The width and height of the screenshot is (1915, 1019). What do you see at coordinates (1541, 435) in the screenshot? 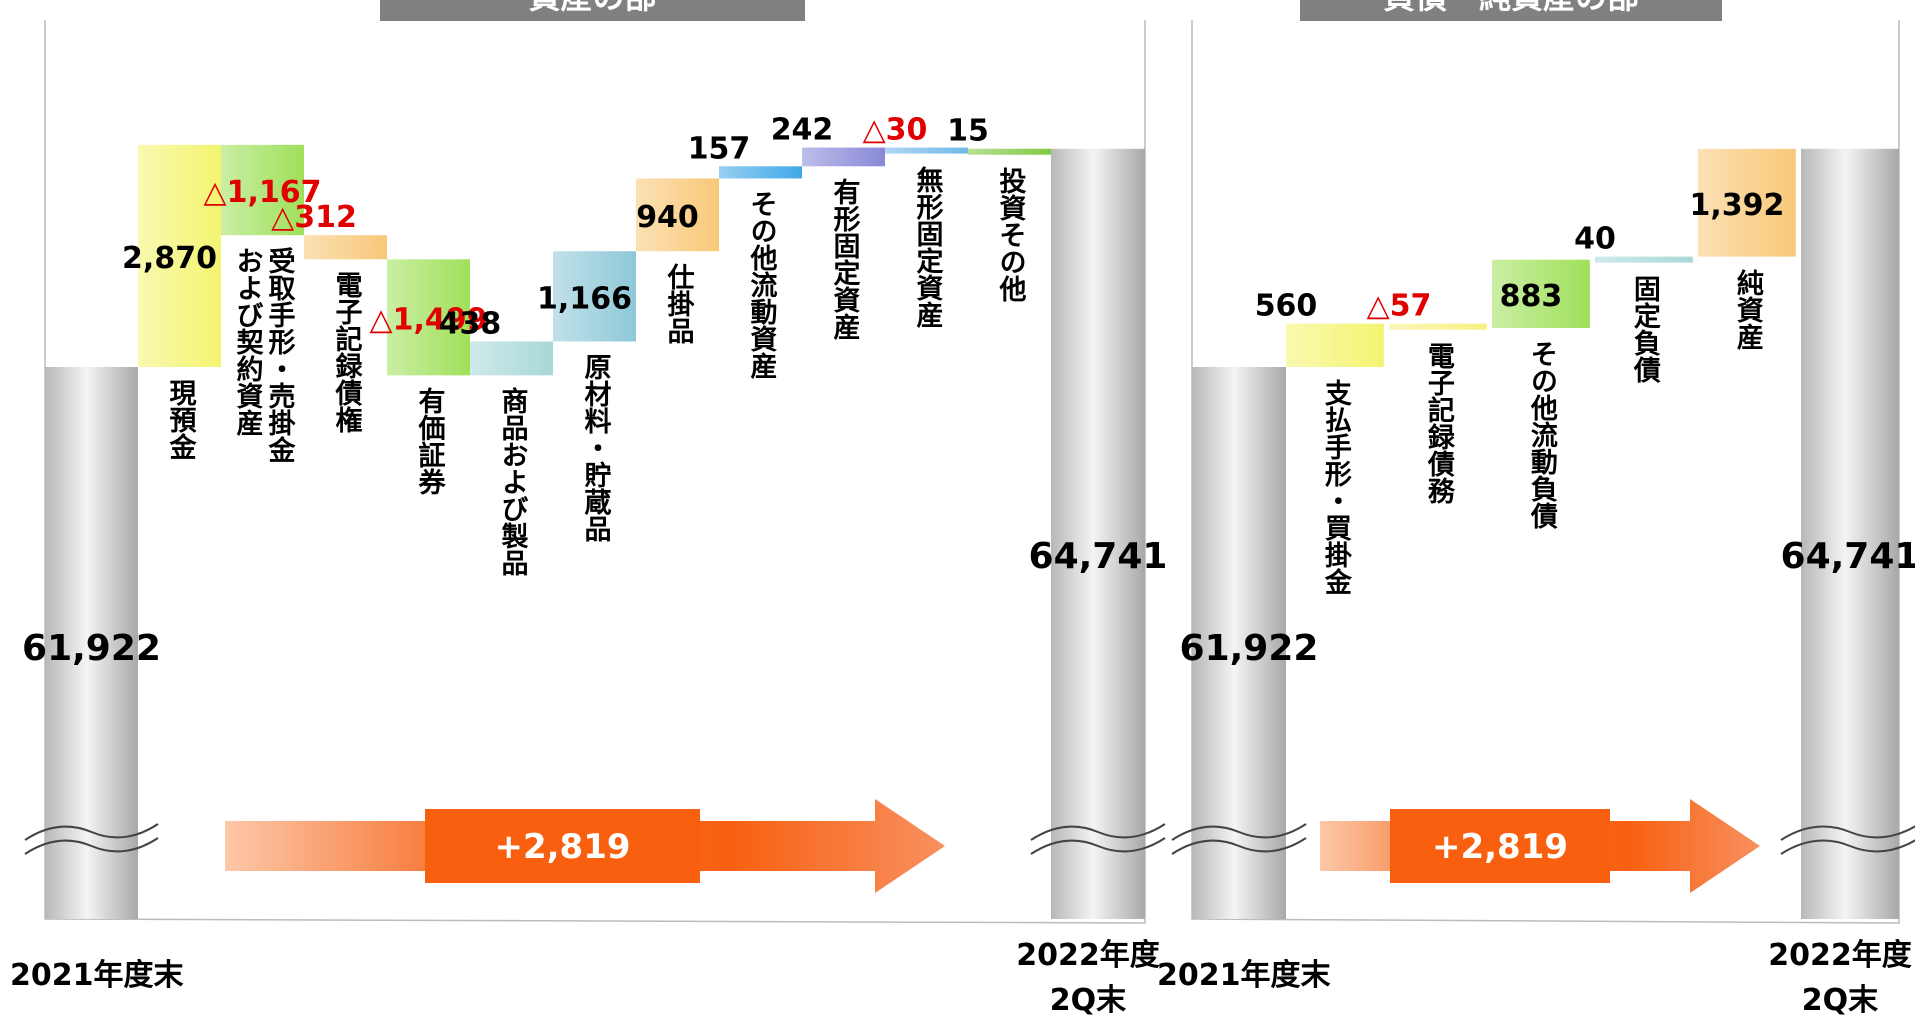
I see `category-label: その他流動負債` at bounding box center [1541, 435].